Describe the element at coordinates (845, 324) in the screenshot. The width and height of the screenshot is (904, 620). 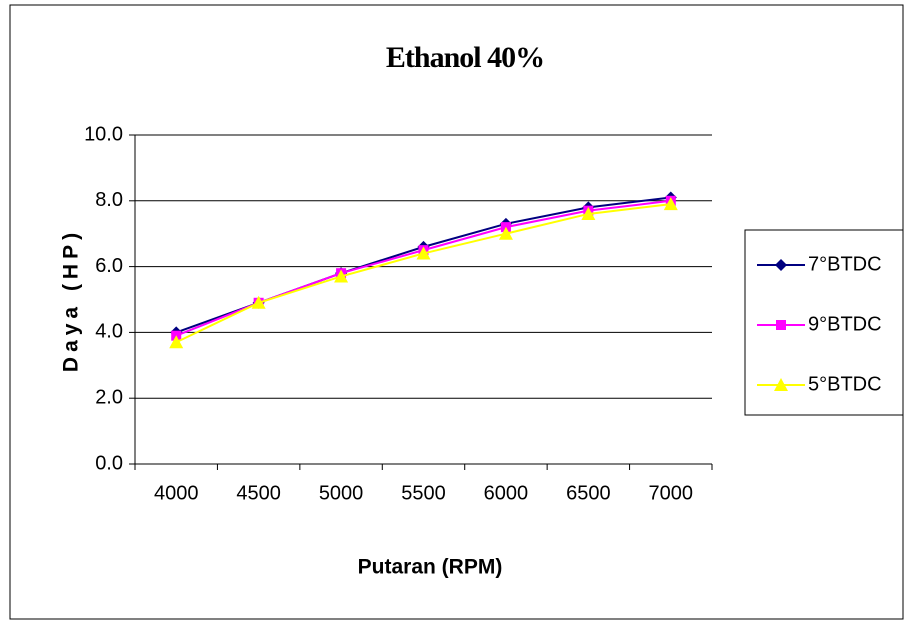
I see `legend-label: 9°BTDC` at that location.